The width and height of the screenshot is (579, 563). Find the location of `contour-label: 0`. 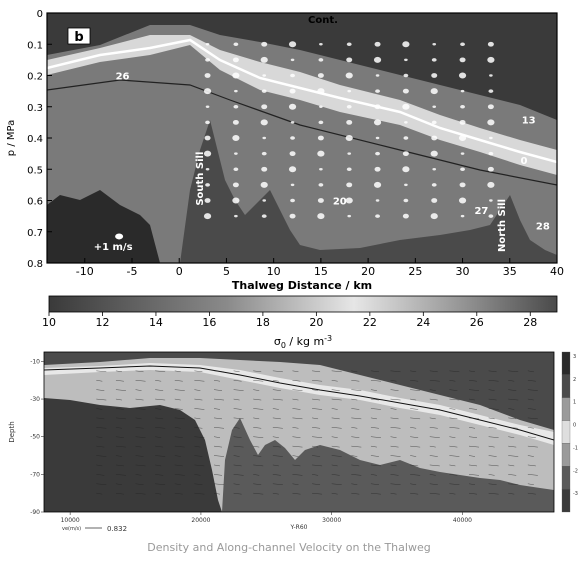

contour-label: 0 is located at coordinates (523, 161).